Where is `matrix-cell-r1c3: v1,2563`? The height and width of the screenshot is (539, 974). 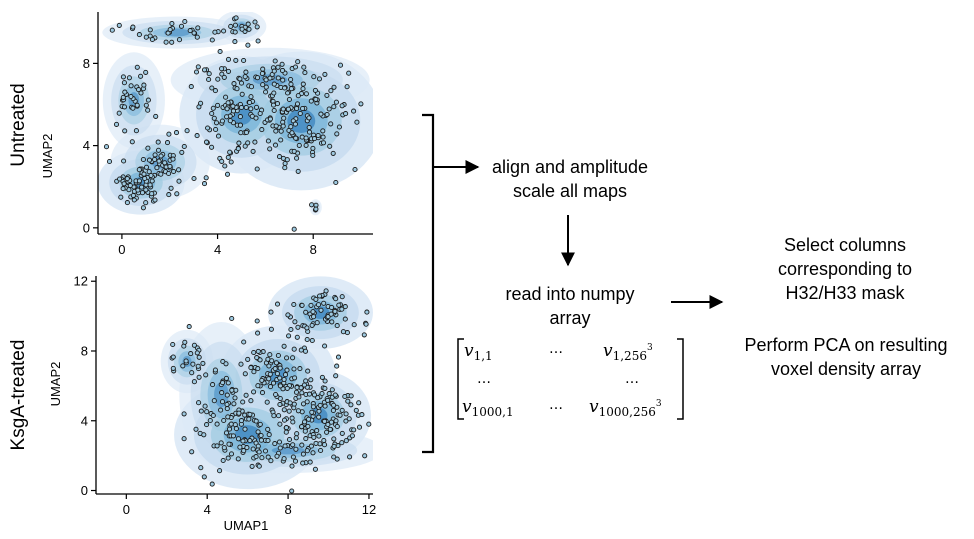 matrix-cell-r1c3: v1,2563 is located at coordinates (628, 352).